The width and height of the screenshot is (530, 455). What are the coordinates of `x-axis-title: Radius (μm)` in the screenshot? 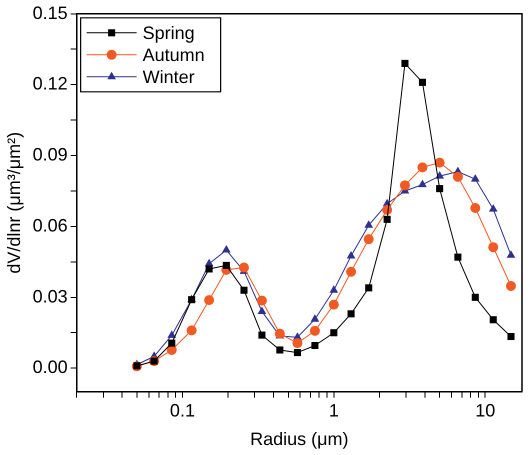 It's located at (299, 439).